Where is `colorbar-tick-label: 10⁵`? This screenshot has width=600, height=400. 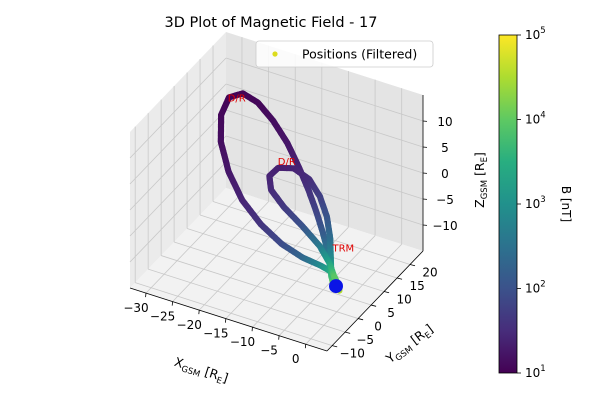 colorbar-tick-label: 10⁵ is located at coordinates (535, 34).